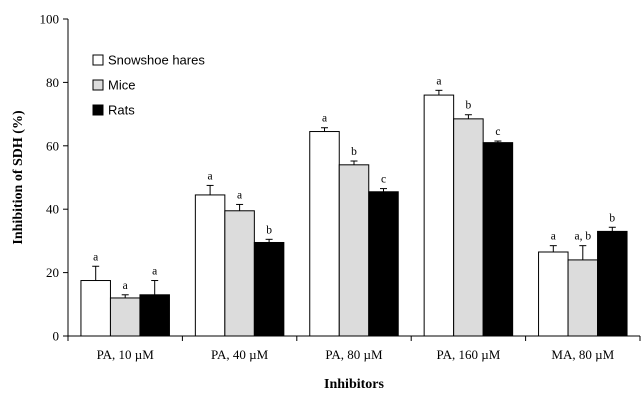  I want to click on x-category-label: PA, 160 µM, so click(469, 354).